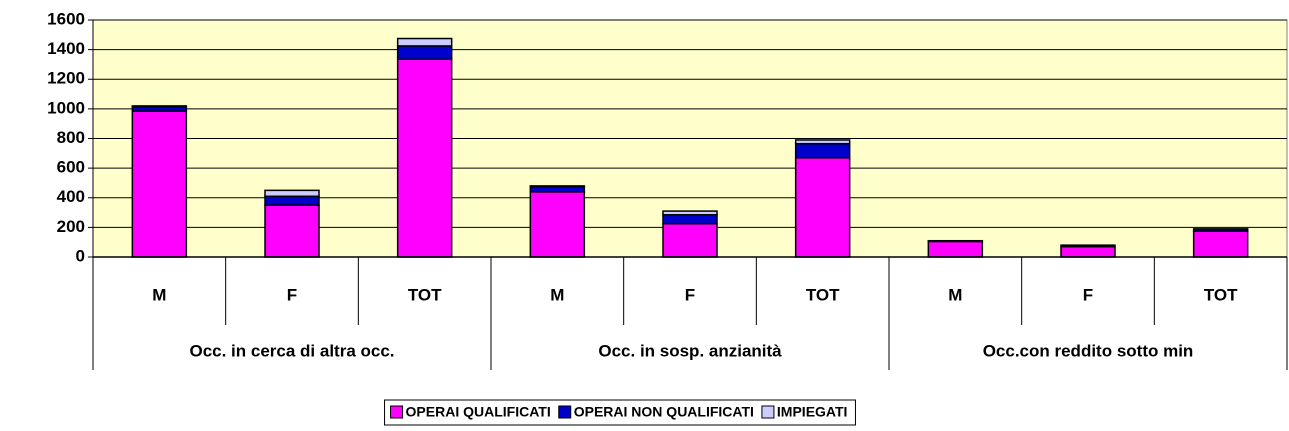 The width and height of the screenshot is (1289, 431). Describe the element at coordinates (71, 137) in the screenshot. I see `y-tick-label: 800` at that location.